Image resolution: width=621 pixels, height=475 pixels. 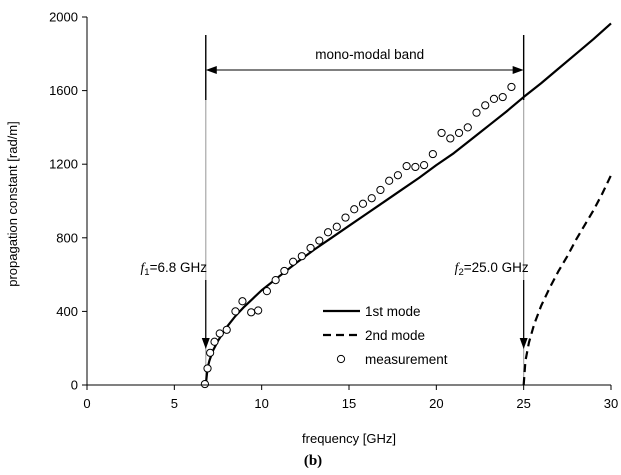 I want to click on legend-label-1st-mode: 1st mode, so click(x=393, y=311).